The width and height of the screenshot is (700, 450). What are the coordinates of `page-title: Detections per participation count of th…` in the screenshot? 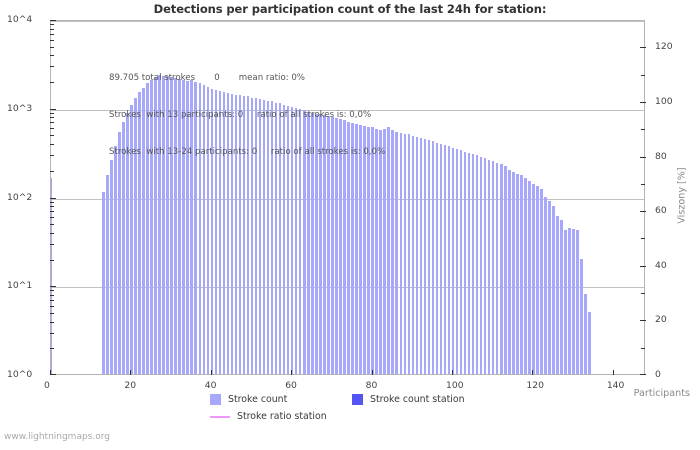 It's located at (350, 9).